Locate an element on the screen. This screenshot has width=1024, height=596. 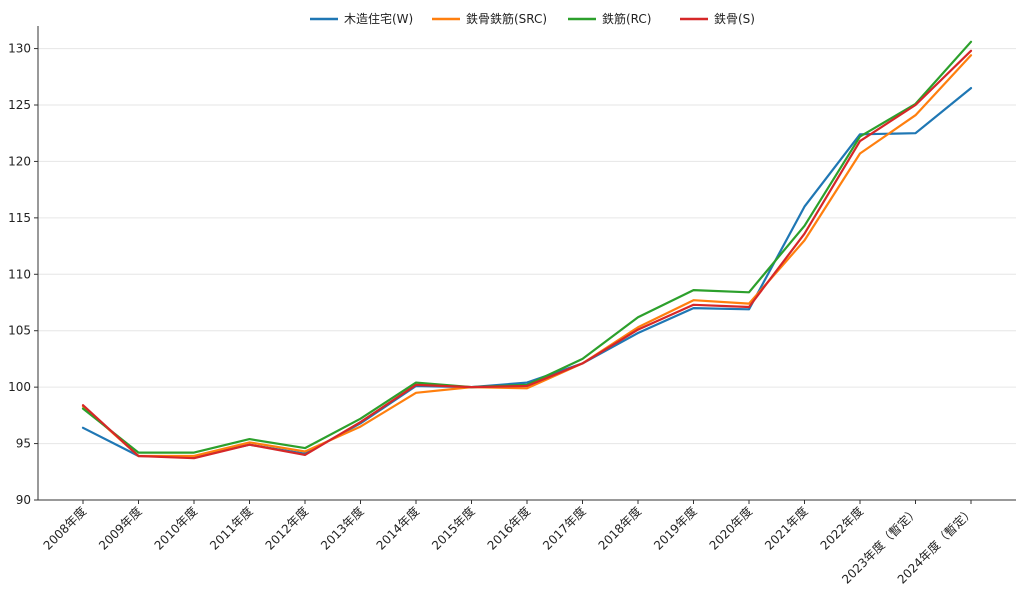
x-tick-label: 2008年度 is located at coordinates (64, 528).